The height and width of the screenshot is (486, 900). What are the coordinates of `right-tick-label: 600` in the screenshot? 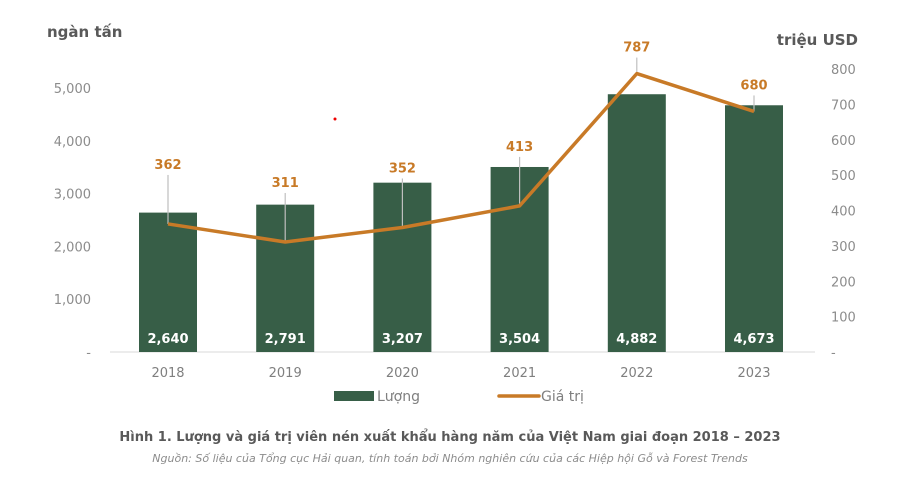 It's located at (843, 141).